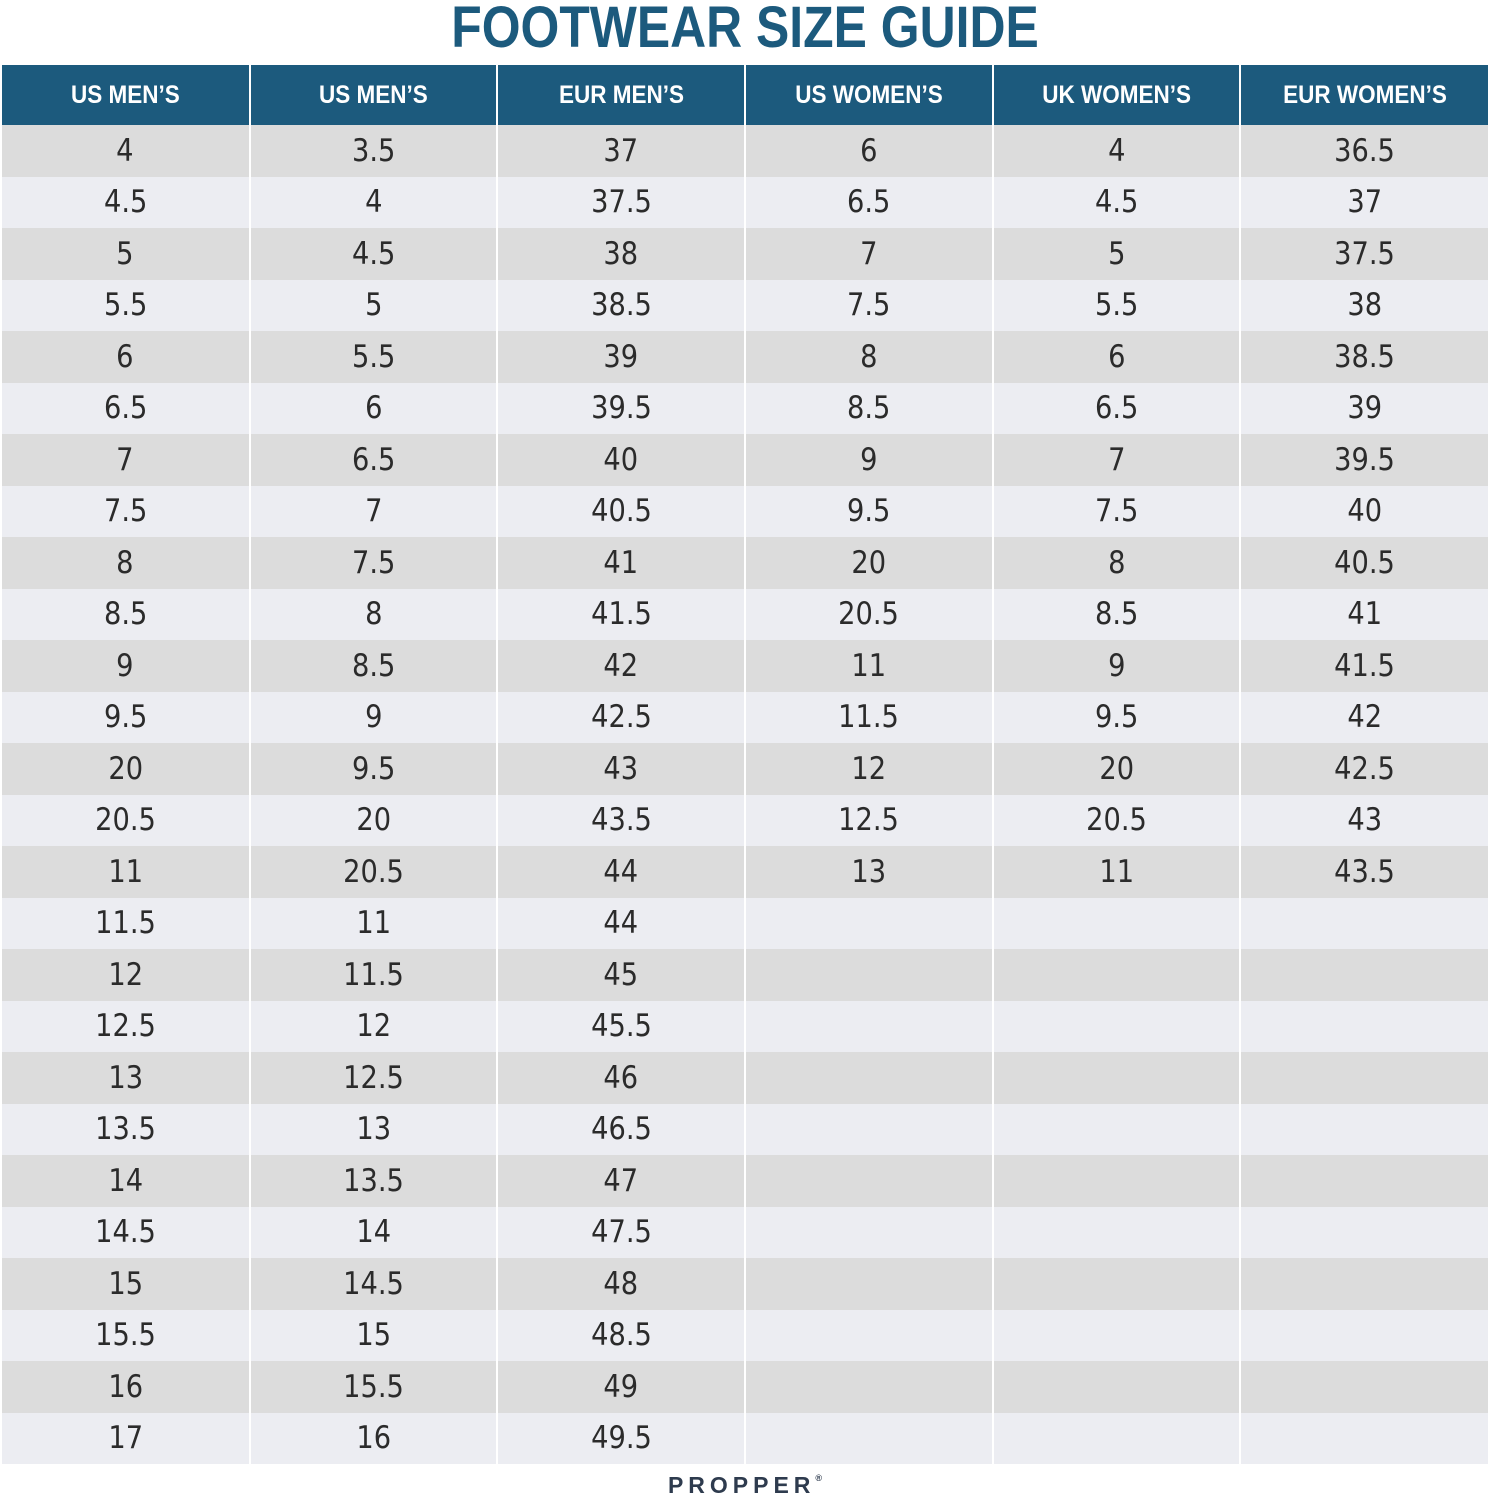 The image size is (1490, 1500). I want to click on table-cell: 8, so click(869, 357).